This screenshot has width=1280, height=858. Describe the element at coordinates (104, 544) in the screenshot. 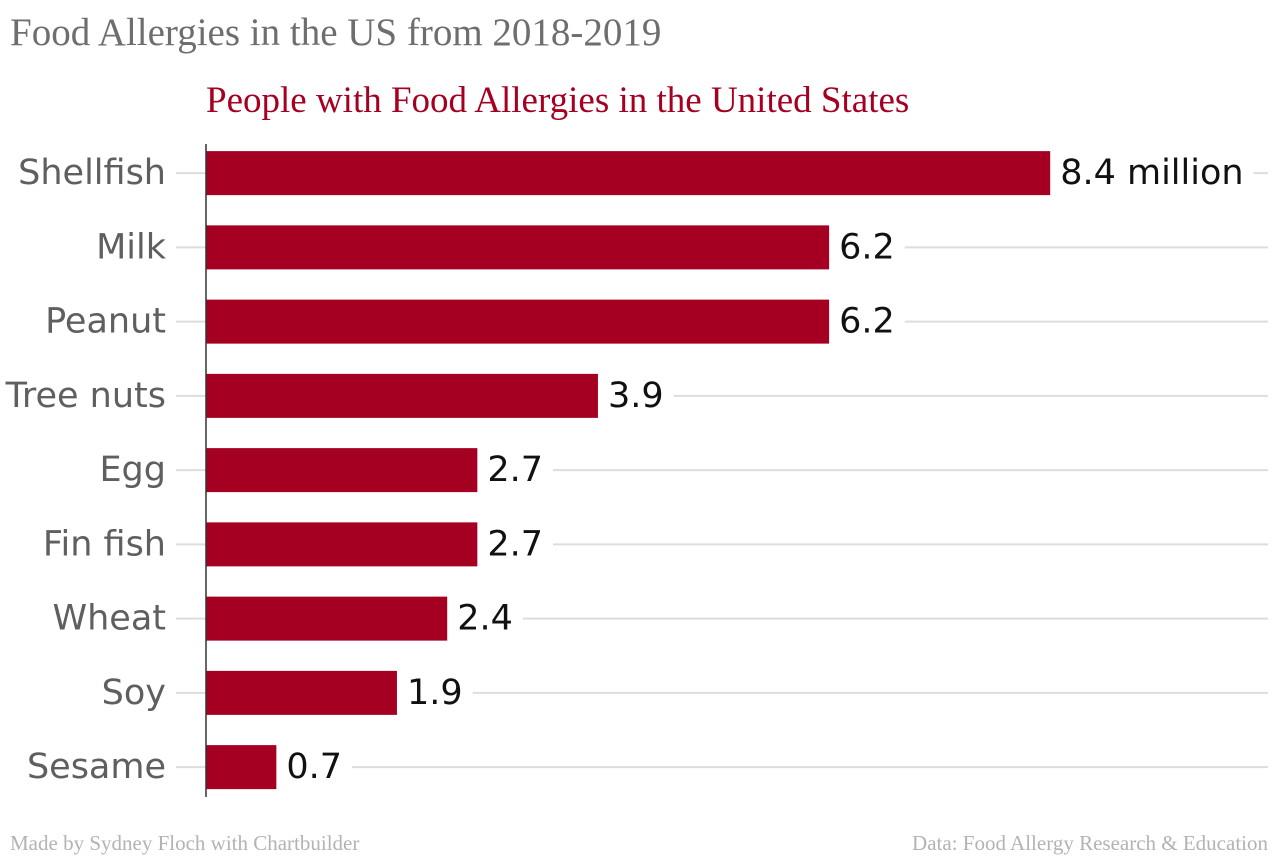

I see `category-label: Fin fish` at that location.